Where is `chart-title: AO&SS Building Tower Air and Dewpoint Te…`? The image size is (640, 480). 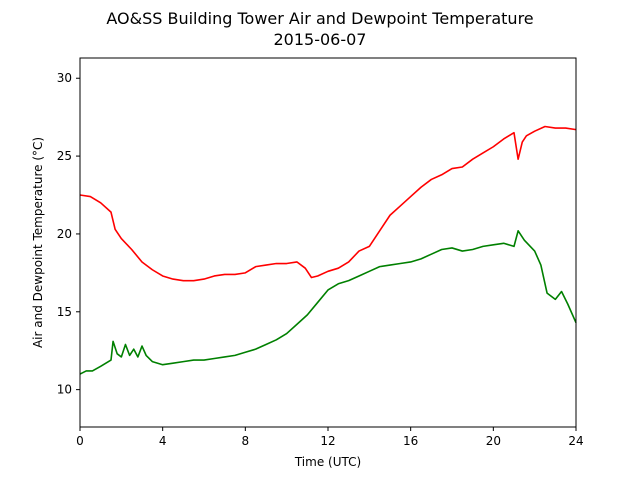
chart-title: AO&SS Building Tower Air and Dewpoint Te… is located at coordinates (319, 18).